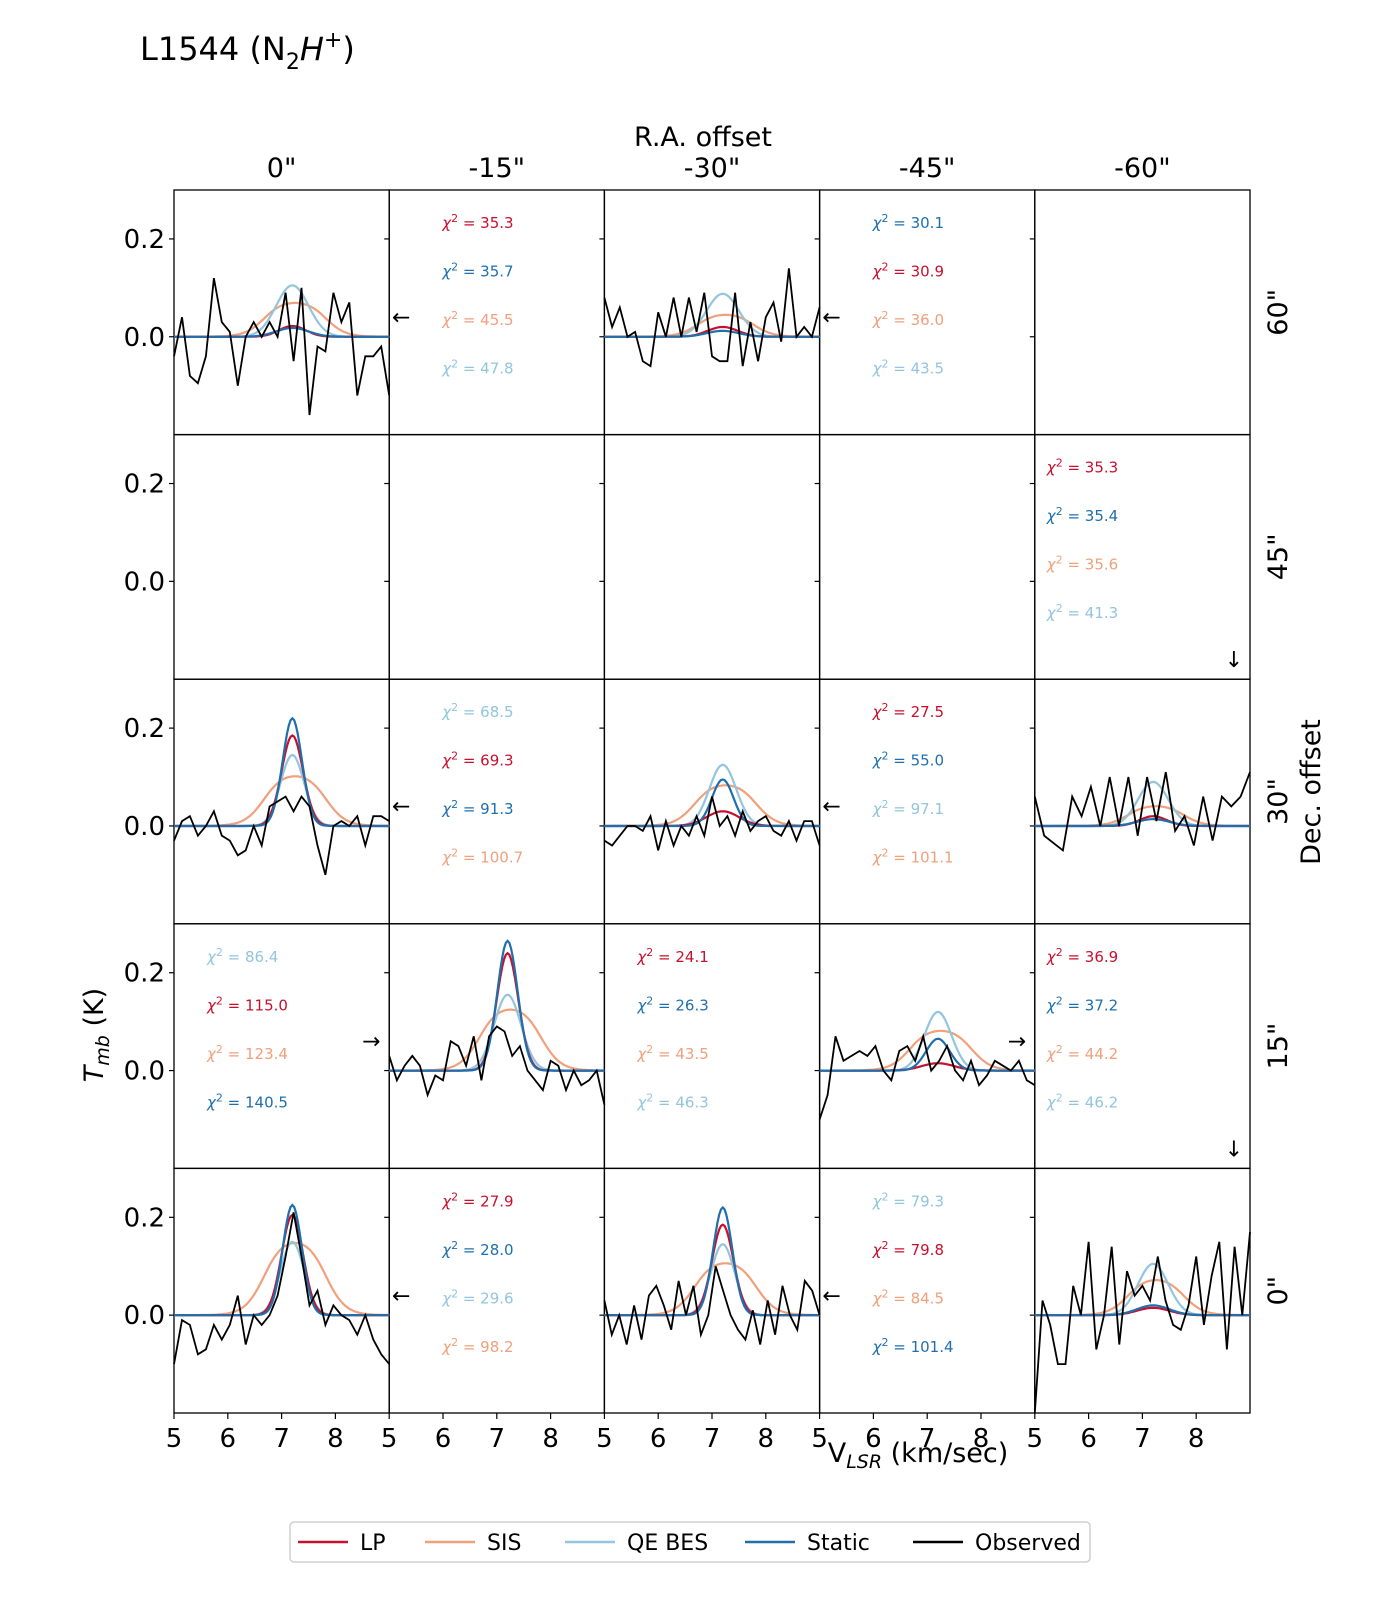 The image size is (1400, 1600). What do you see at coordinates (486, 369) in the screenshot?
I see `chi-value: = 47.8` at bounding box center [486, 369].